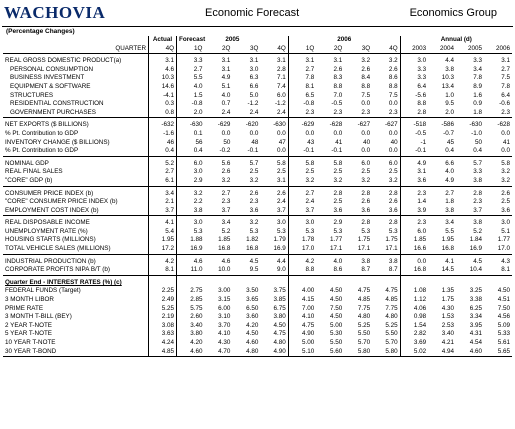 This screenshot has width=515, height=429. What do you see at coordinates (302, 300) in the screenshot?
I see `cell-value: 4.15` at bounding box center [302, 300].